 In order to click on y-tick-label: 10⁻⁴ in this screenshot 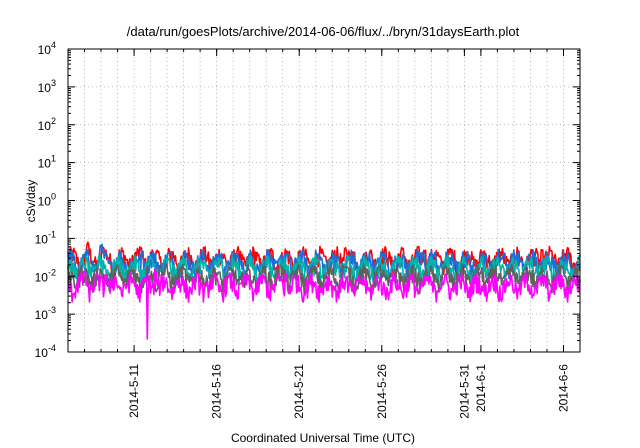, I will do `click(45, 351)`.